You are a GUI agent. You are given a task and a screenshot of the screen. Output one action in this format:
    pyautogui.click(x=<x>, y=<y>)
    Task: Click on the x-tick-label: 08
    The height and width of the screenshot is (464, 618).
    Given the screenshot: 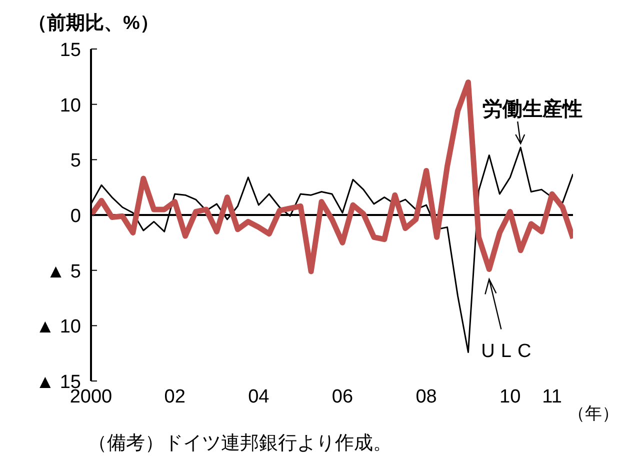 What is the action you would take?
    pyautogui.click(x=426, y=397)
    